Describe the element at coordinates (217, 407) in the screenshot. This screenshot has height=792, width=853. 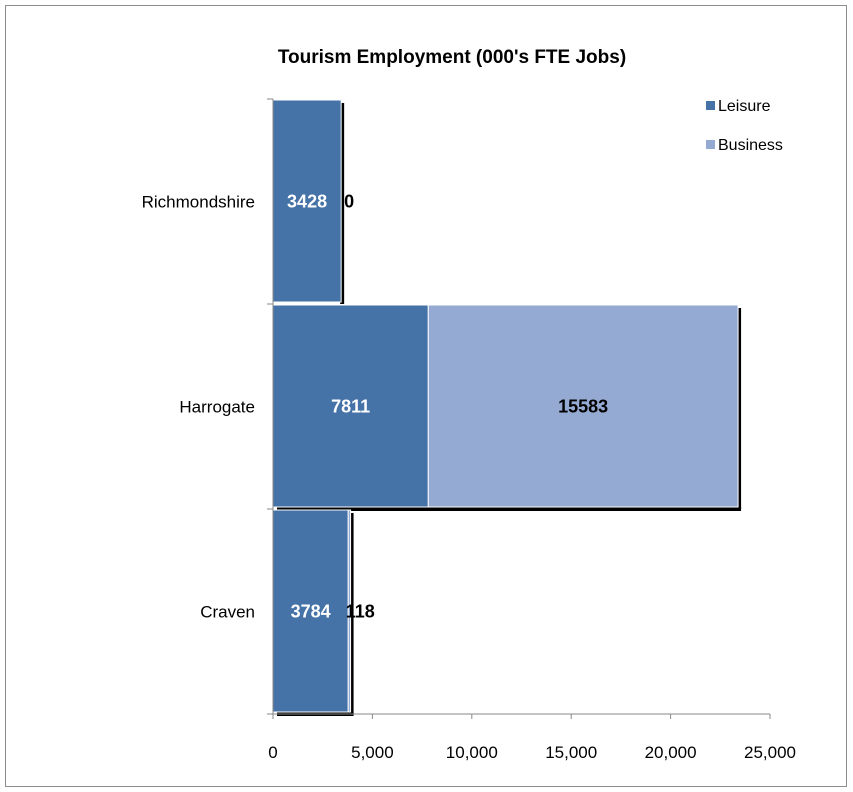
I see `category-label: Harrogate` at that location.